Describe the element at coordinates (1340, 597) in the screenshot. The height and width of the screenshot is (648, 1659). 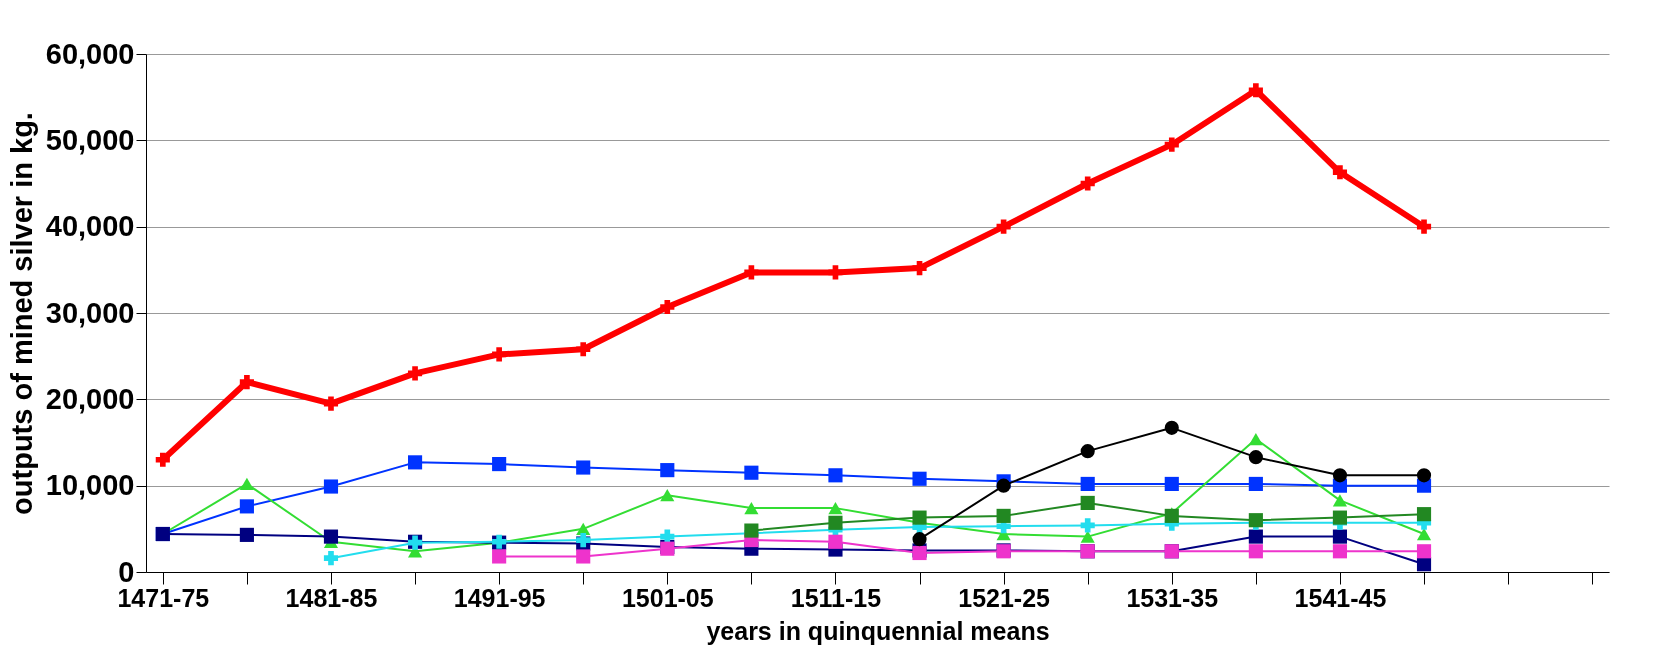
I see `x-tick-label: 1541-45` at that location.